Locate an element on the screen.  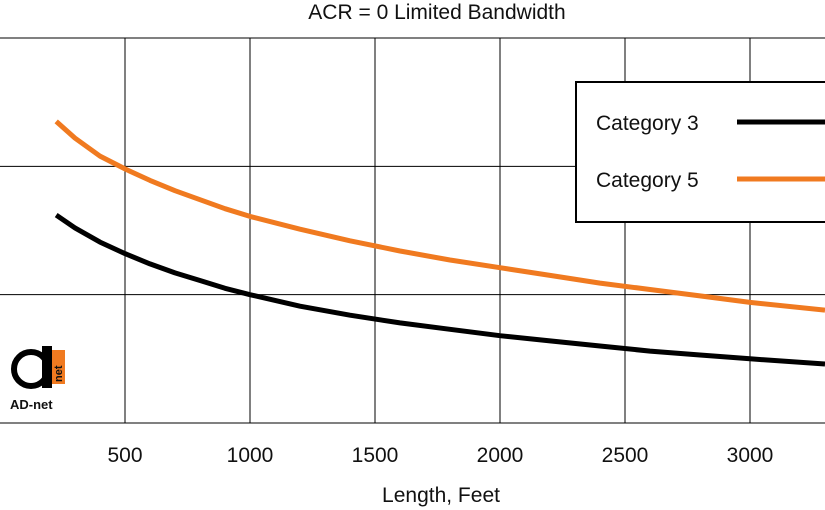
logo-sub-badge is located at coordinates (58, 367).